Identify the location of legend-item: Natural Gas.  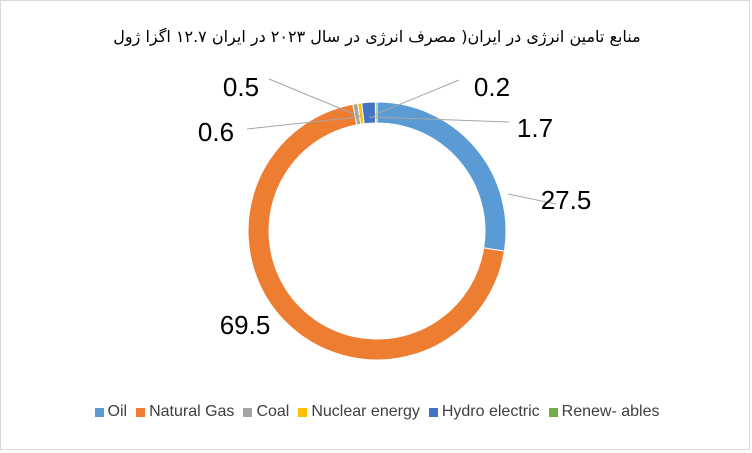
(185, 412).